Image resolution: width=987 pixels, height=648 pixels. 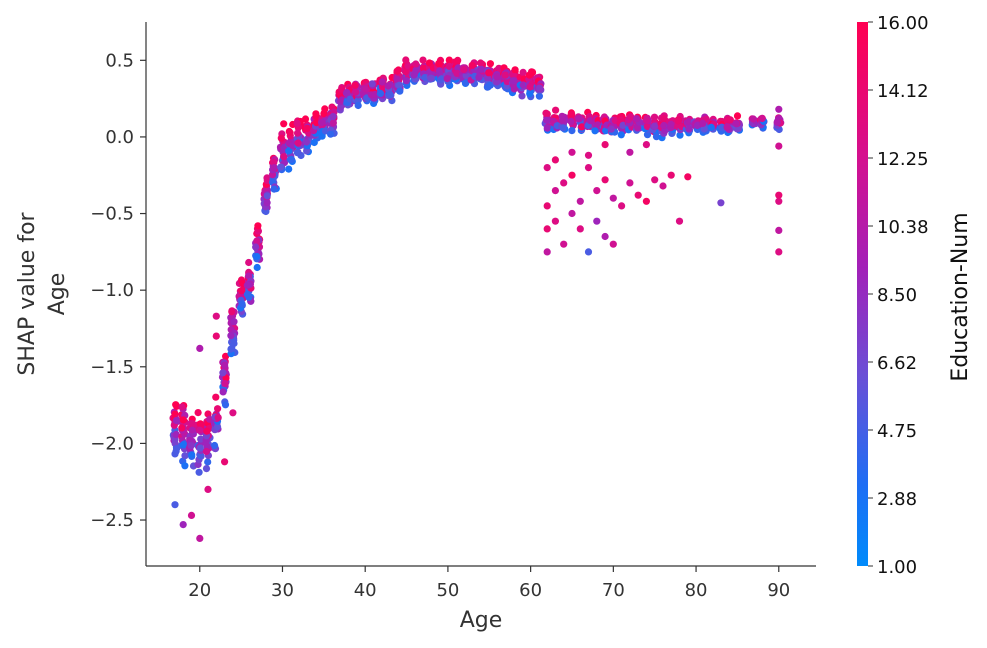 I want to click on y-tick-label: 0.5, so click(x=119, y=60).